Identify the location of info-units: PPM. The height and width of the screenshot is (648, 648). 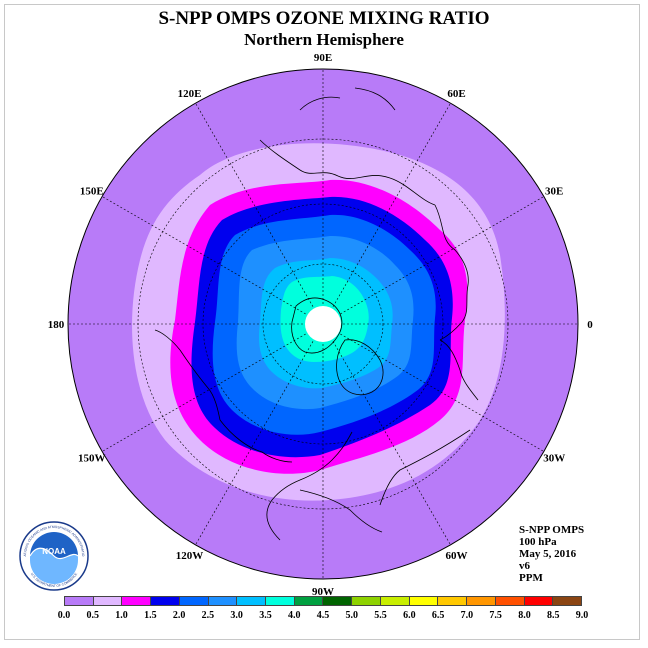
(531, 578).